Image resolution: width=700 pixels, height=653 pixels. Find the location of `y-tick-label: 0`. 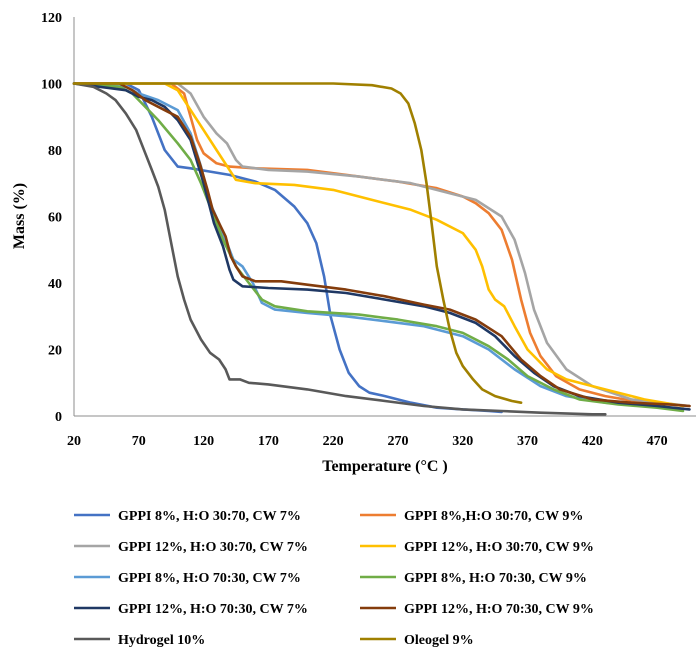

y-tick-label: 0 is located at coordinates (58, 417).